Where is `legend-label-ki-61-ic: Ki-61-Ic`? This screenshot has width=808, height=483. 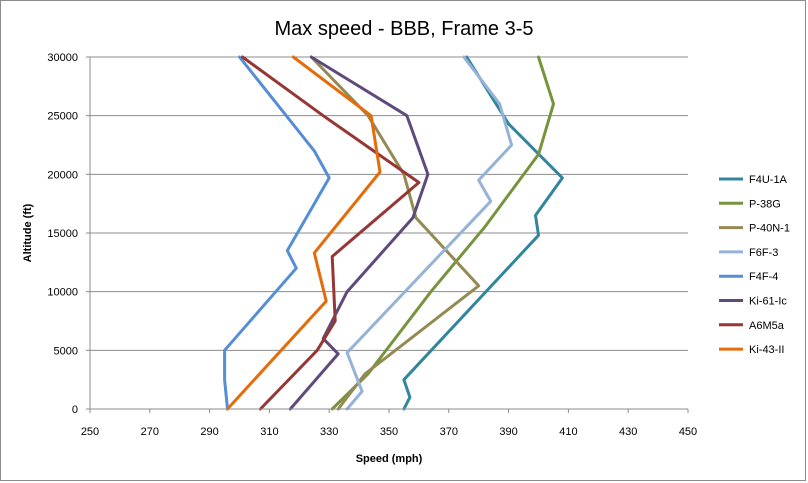 legend-label-ki-61-ic: Ki-61-Ic is located at coordinates (768, 302).